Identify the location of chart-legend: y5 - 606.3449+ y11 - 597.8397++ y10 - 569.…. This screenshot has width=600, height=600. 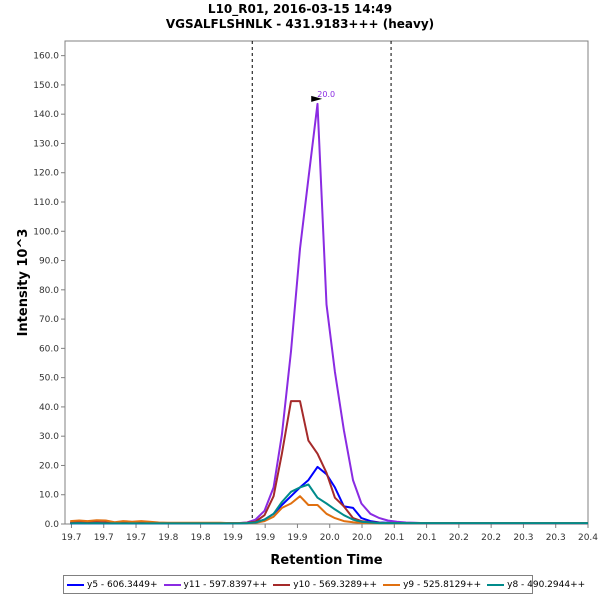
(324, 584).